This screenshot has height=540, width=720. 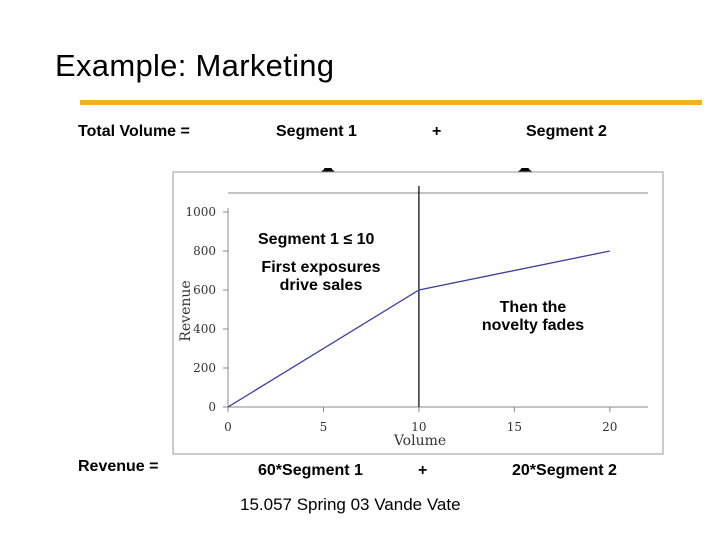 What do you see at coordinates (418, 427) in the screenshot?
I see `x-tick-label: 10` at bounding box center [418, 427].